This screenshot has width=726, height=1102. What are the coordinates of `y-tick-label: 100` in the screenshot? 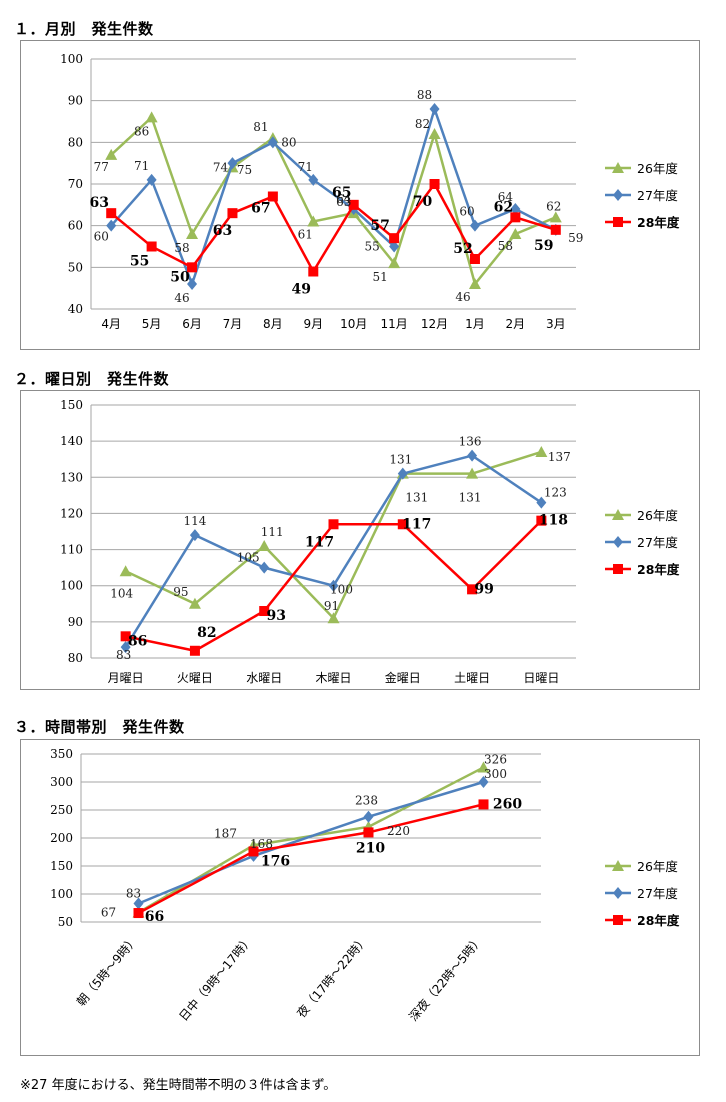 It's located at (71, 586).